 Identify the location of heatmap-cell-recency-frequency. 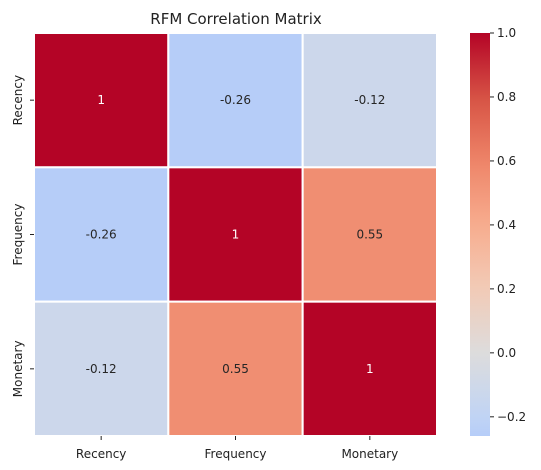
(235, 100).